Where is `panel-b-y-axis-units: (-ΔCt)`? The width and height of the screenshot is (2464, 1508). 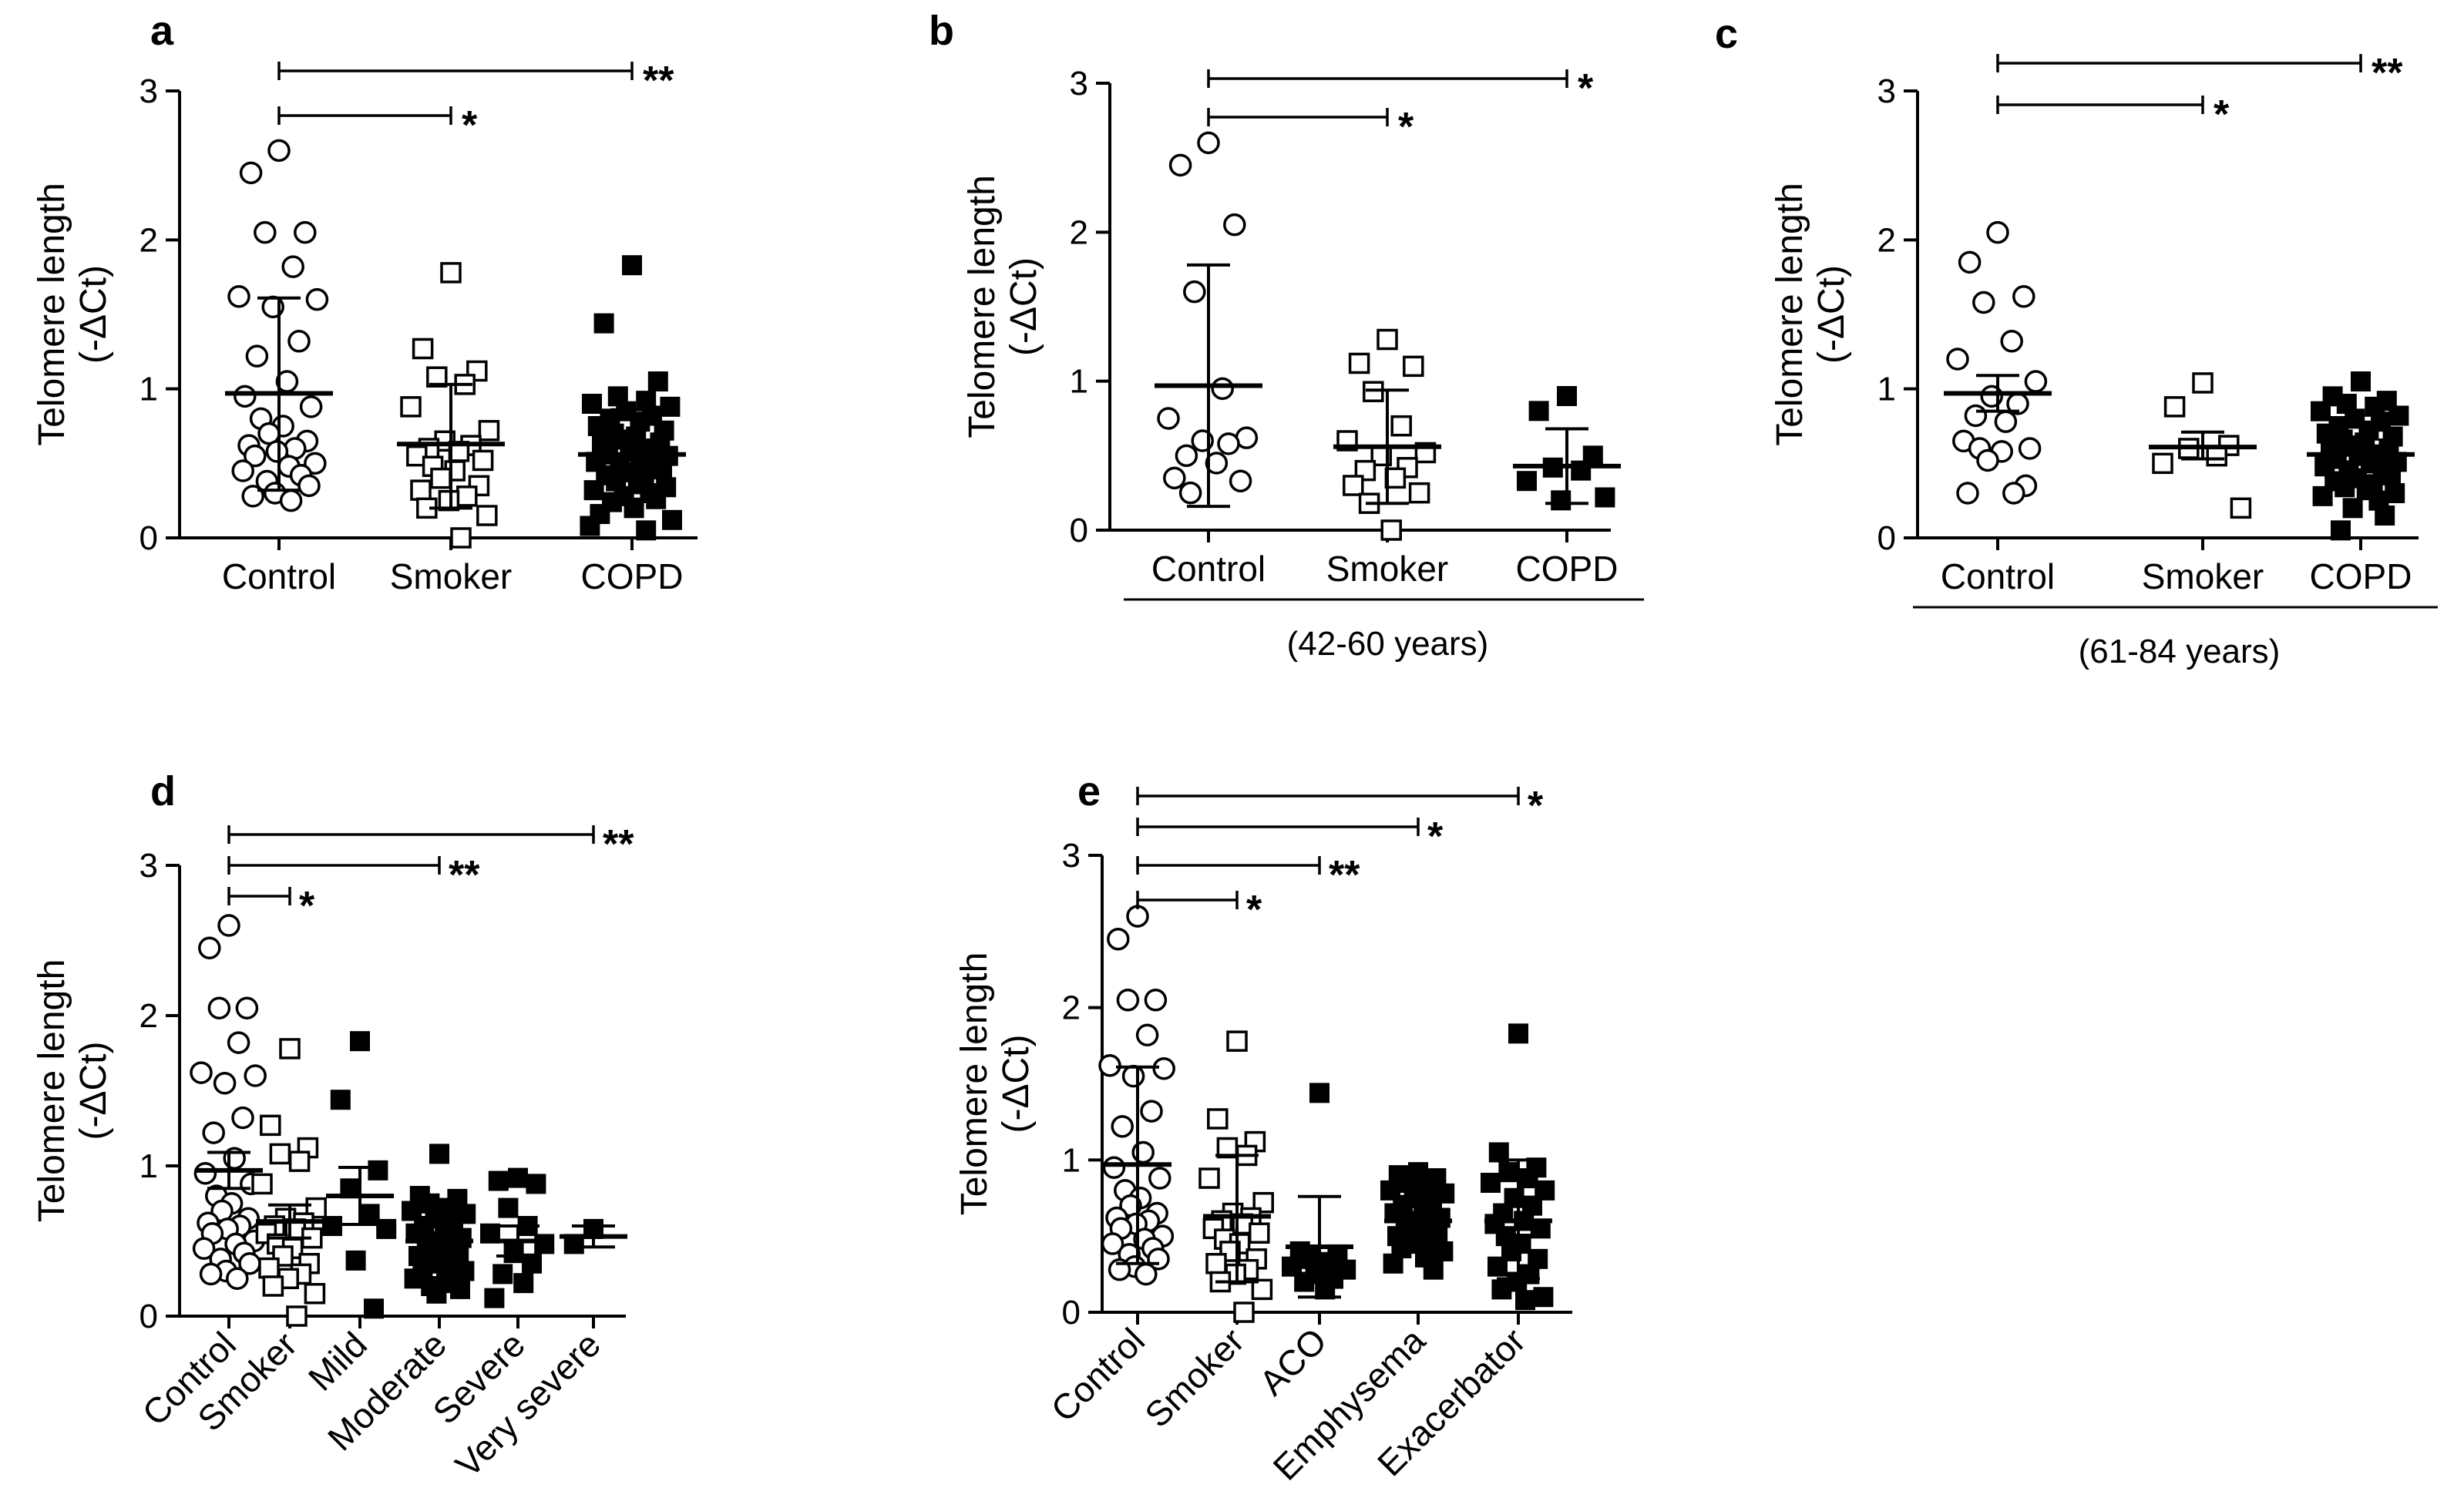
panel-b-y-axis-units: (-ΔCt) is located at coordinates (1023, 306).